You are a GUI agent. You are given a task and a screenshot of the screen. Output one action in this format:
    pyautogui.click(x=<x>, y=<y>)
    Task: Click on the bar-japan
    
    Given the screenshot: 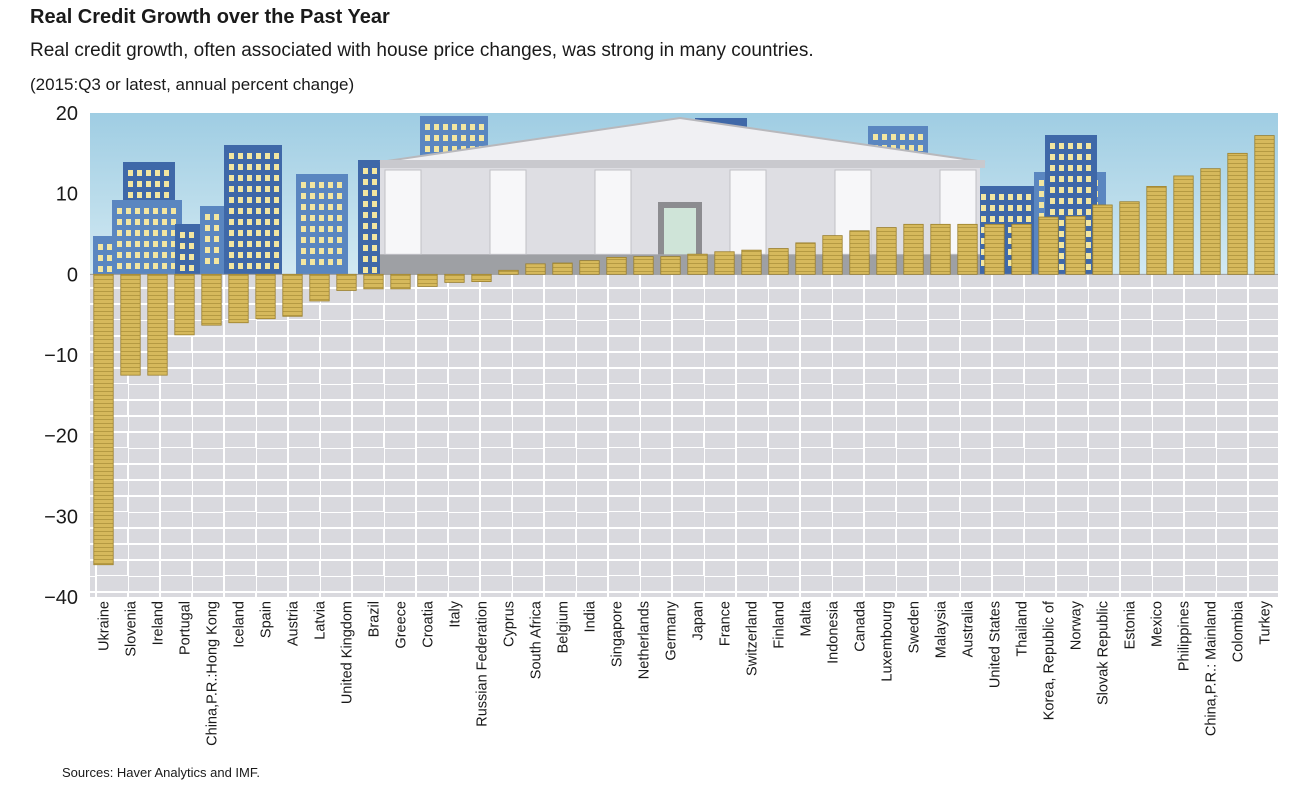 What is the action you would take?
    pyautogui.click(x=697, y=264)
    